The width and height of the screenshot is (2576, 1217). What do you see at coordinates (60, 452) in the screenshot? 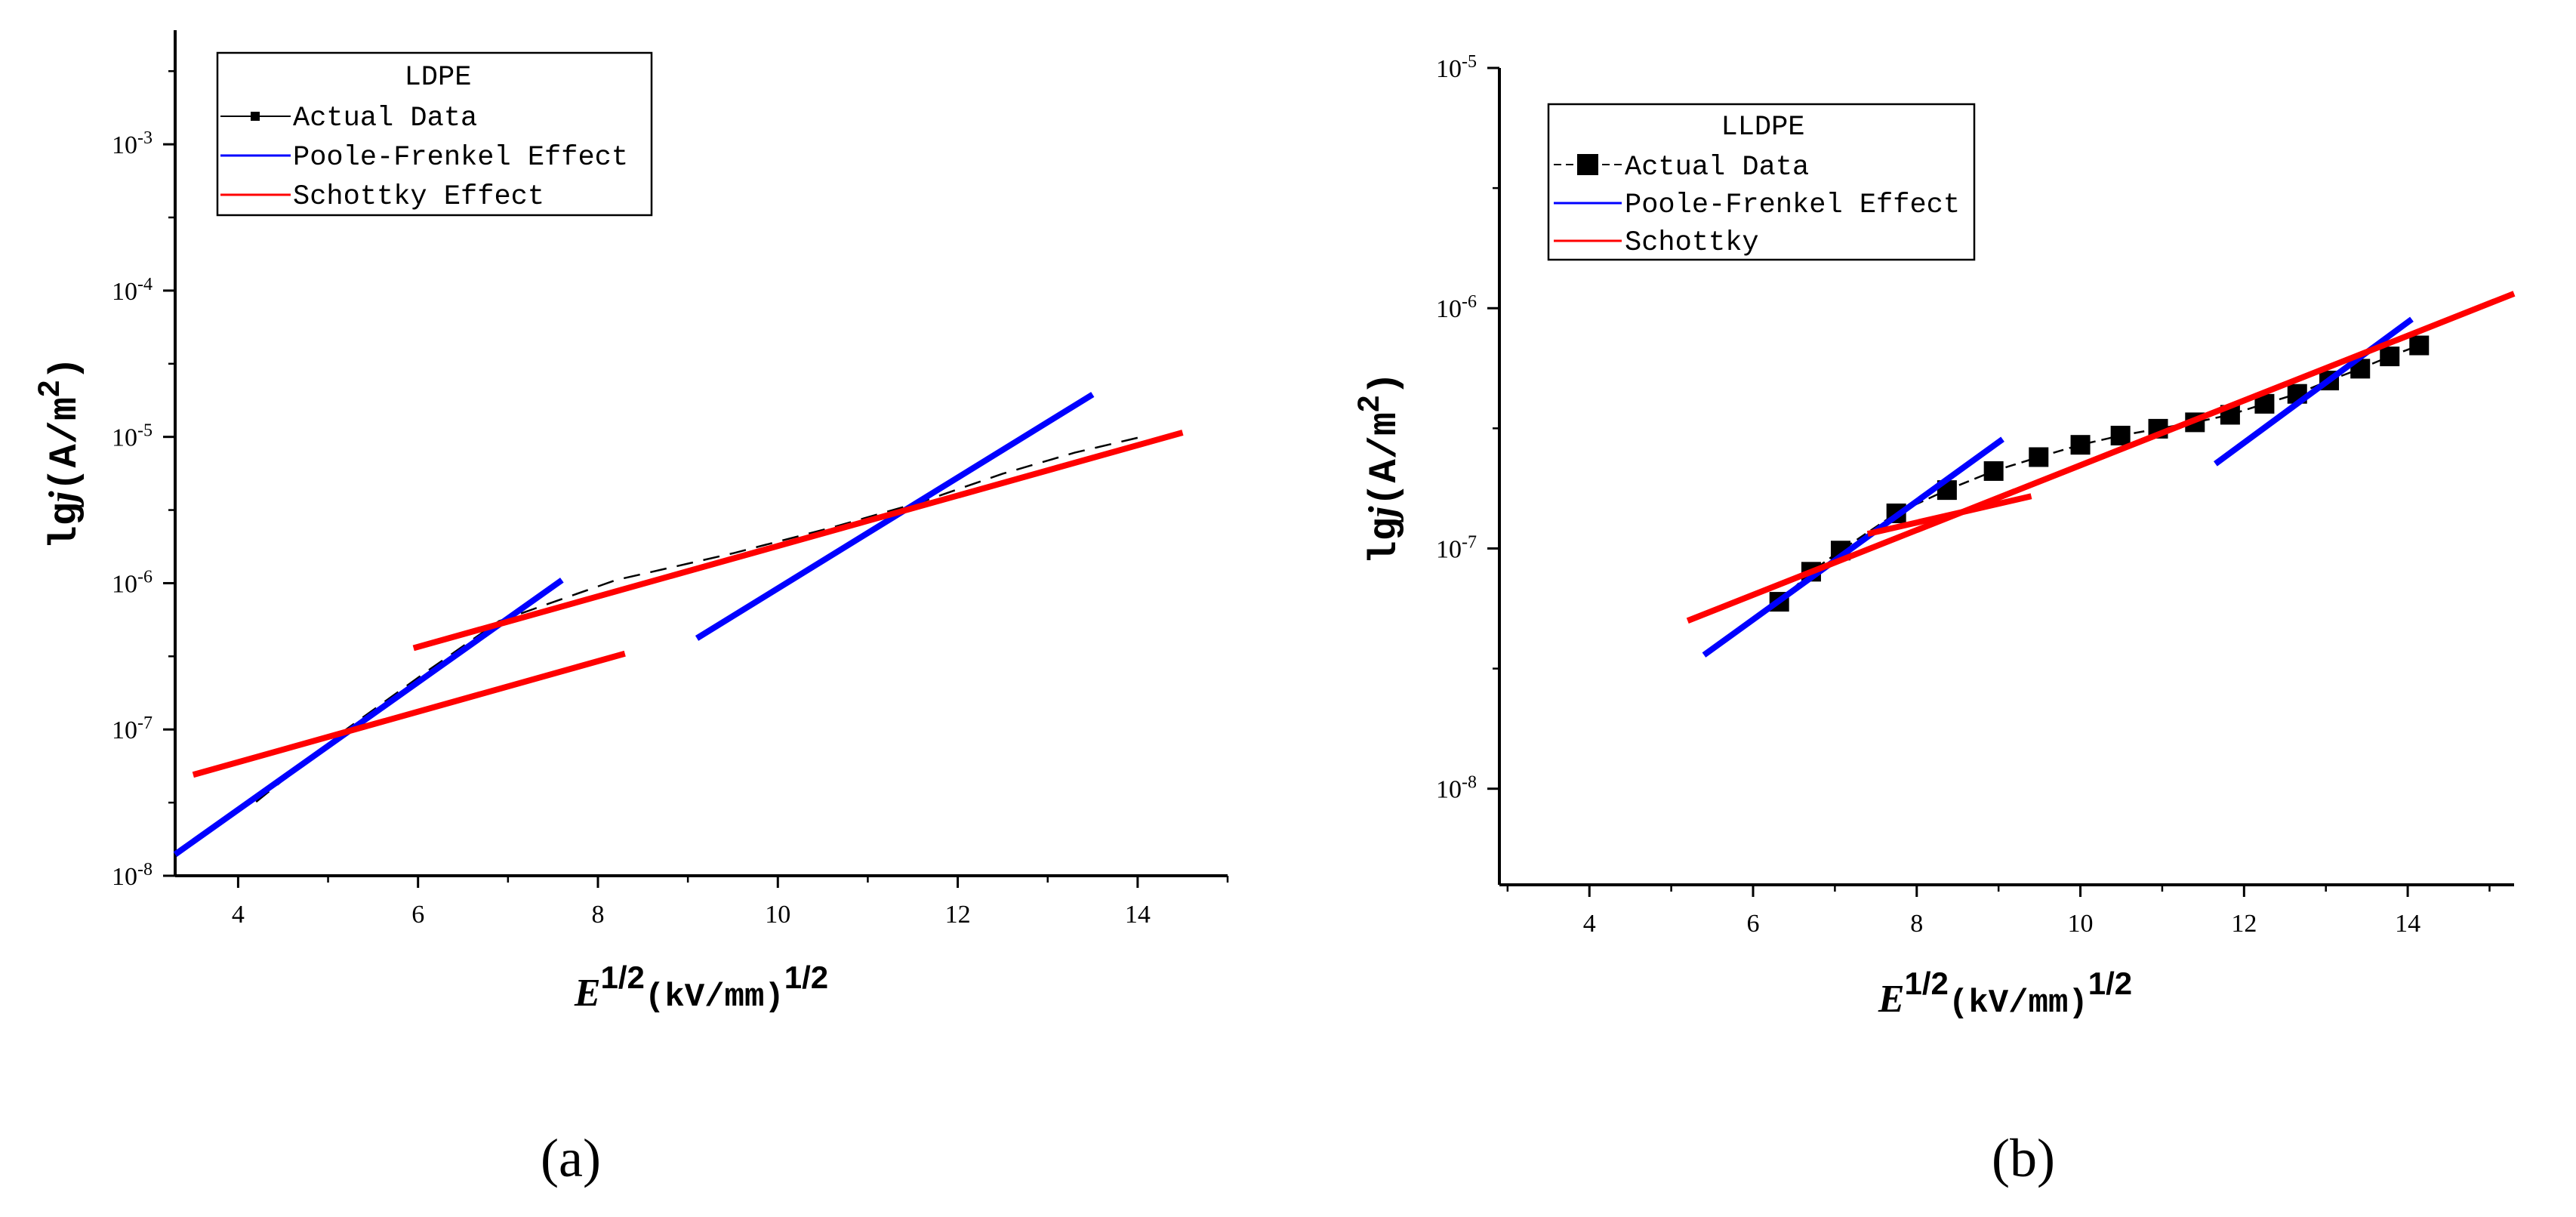
I see `y-axis-label-a: lgj(A/m2)` at bounding box center [60, 452].